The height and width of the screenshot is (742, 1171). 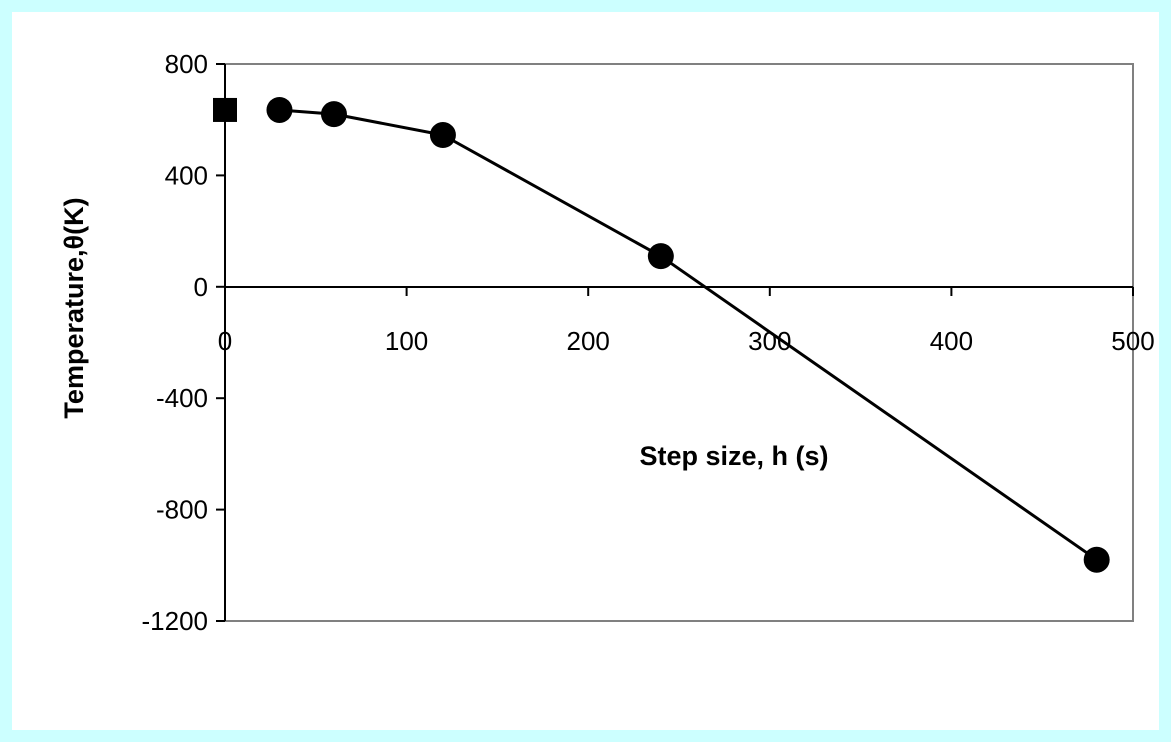 I want to click on x-axis-title: Step size, h (s), so click(x=733, y=456).